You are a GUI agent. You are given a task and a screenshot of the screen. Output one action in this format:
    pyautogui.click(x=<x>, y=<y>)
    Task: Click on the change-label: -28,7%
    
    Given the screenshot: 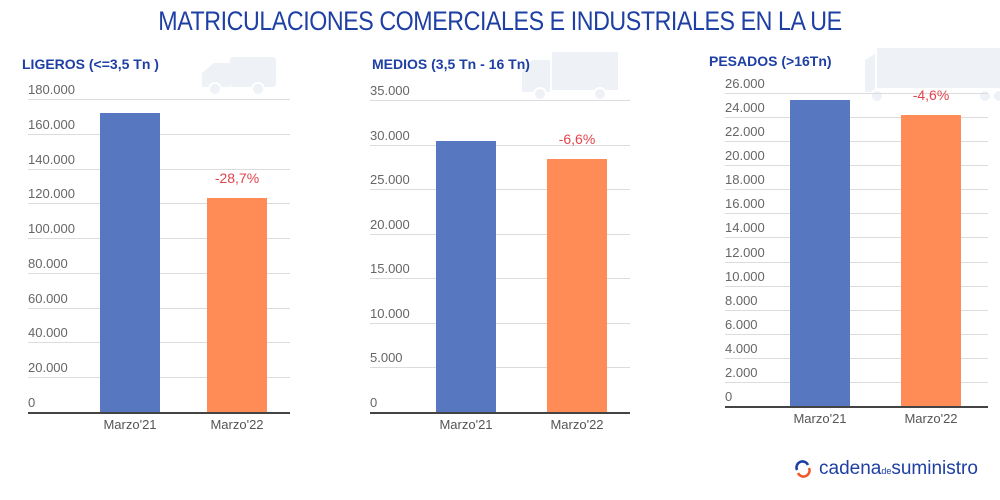 What is the action you would take?
    pyautogui.click(x=237, y=178)
    